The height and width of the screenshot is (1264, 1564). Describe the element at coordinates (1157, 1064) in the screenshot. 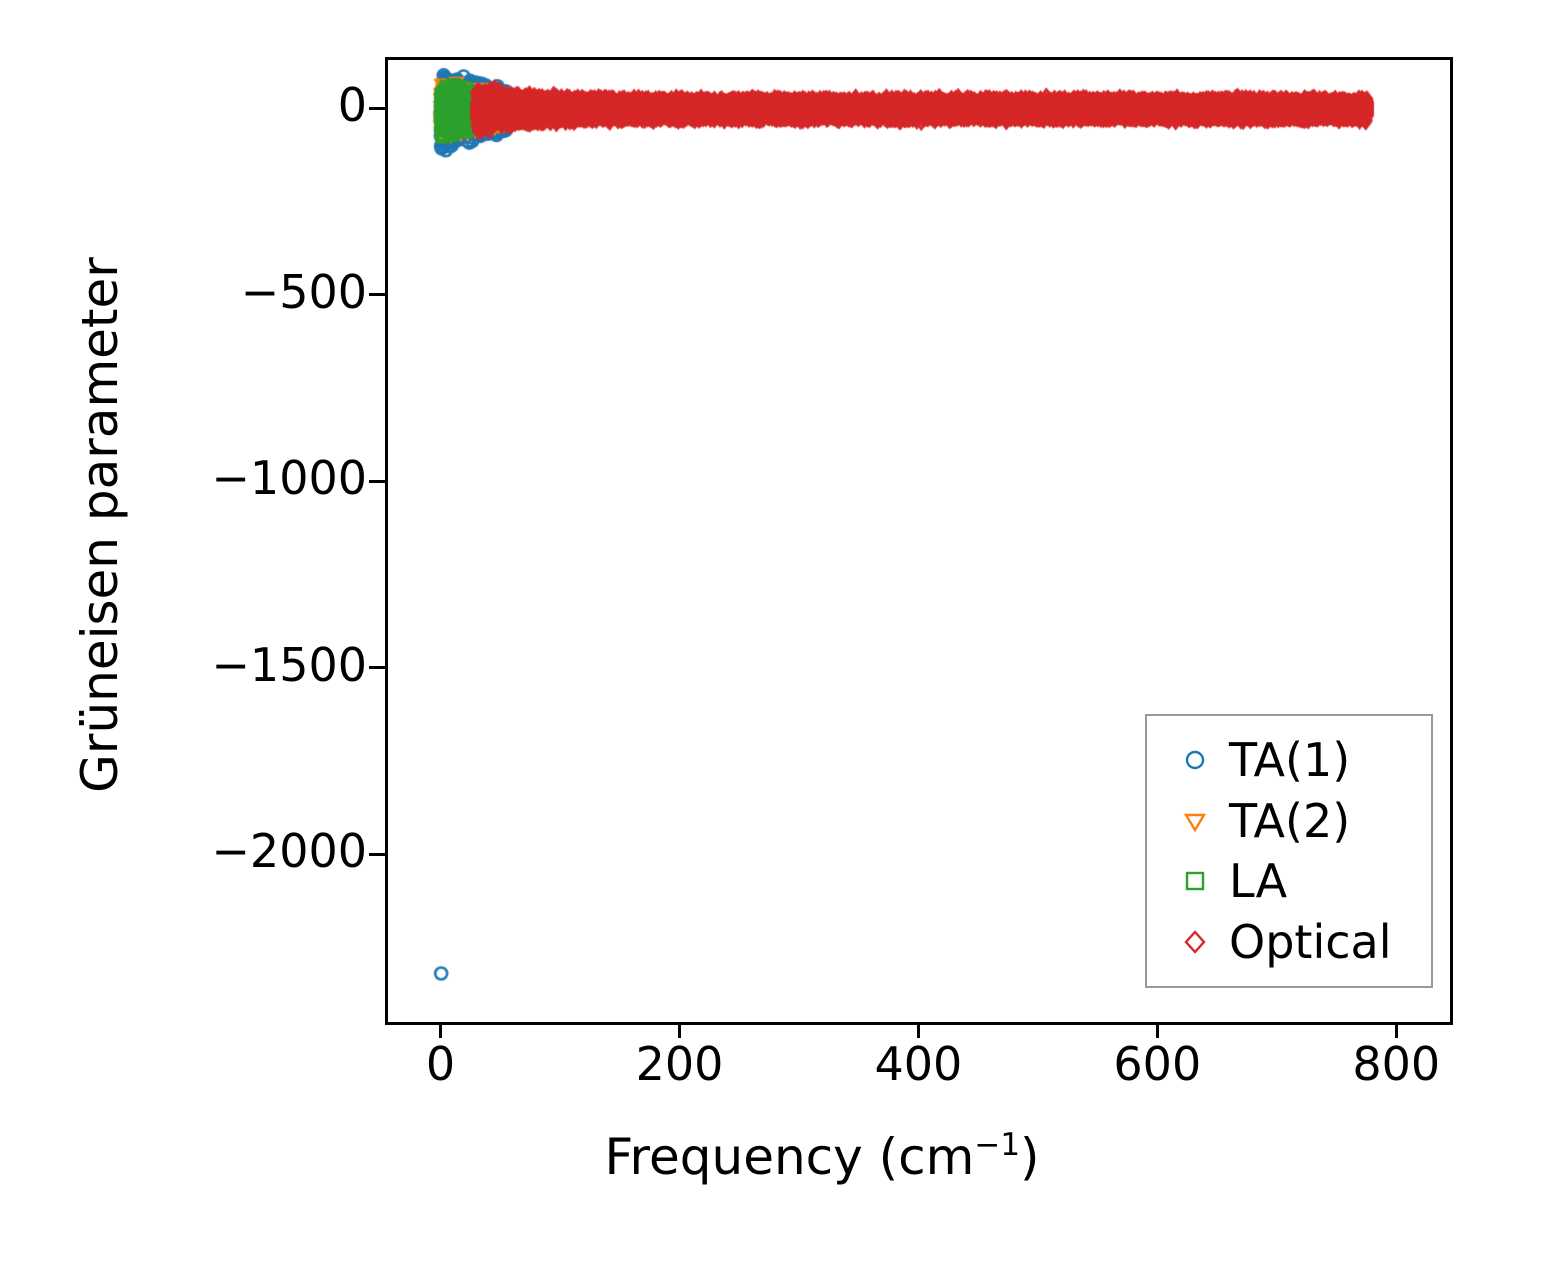

I see `x-tick-label: 600` at that location.